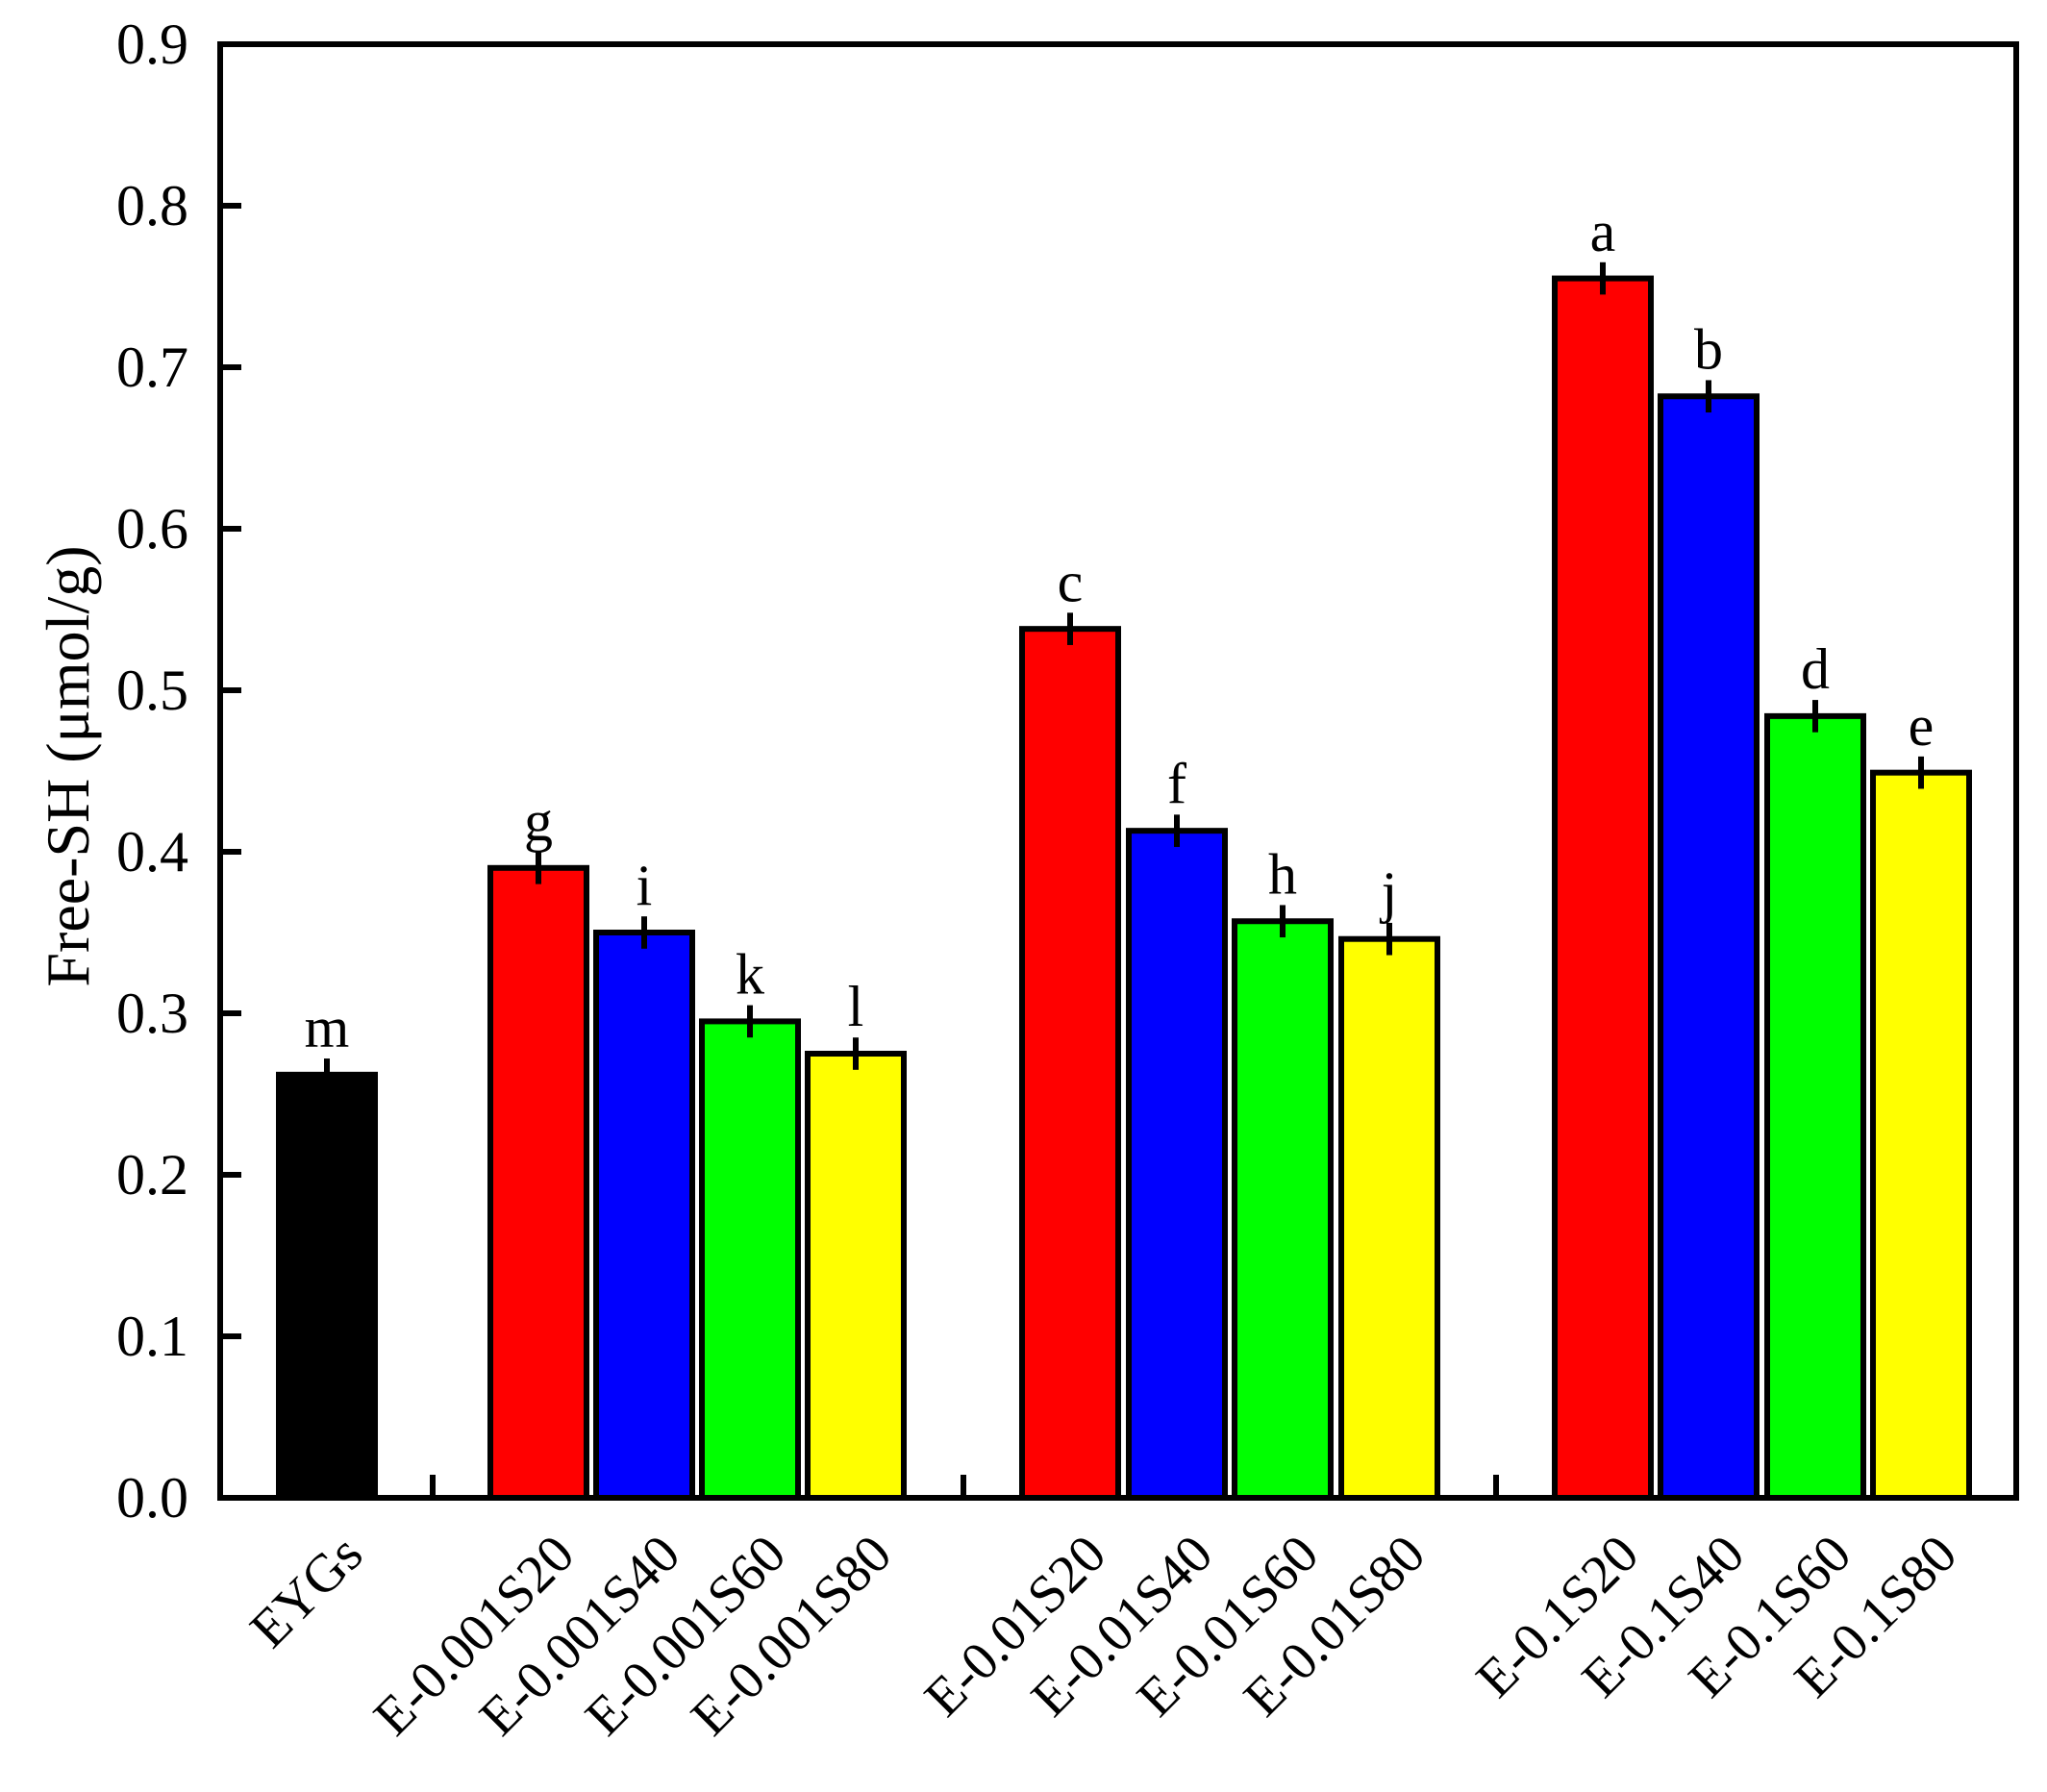 This screenshot has height=1792, width=2047. Describe the element at coordinates (307, 1591) in the screenshot. I see `category-label-EYGs: EYGs` at that location.